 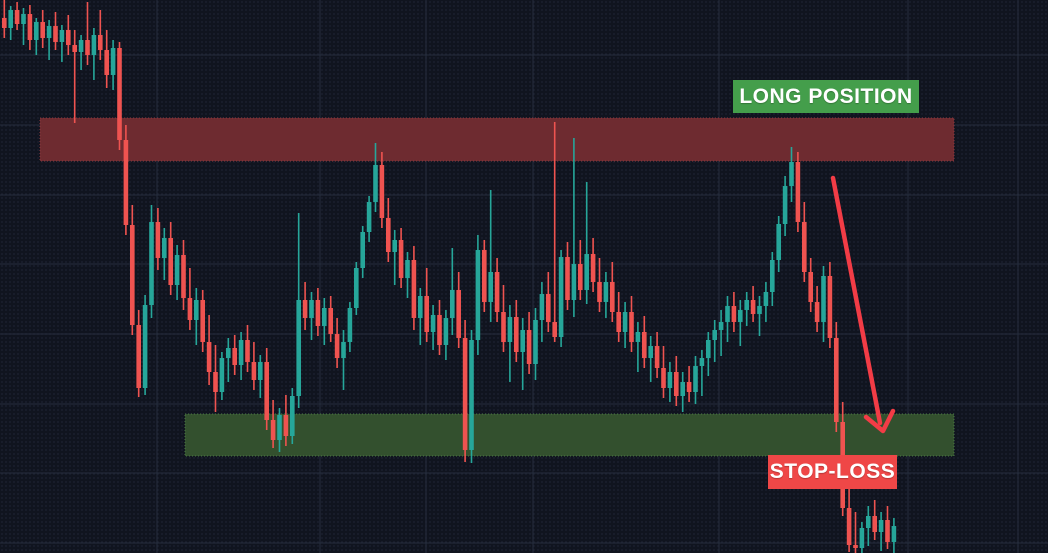 I want to click on long-position-label: LONG POSITION, so click(x=826, y=96).